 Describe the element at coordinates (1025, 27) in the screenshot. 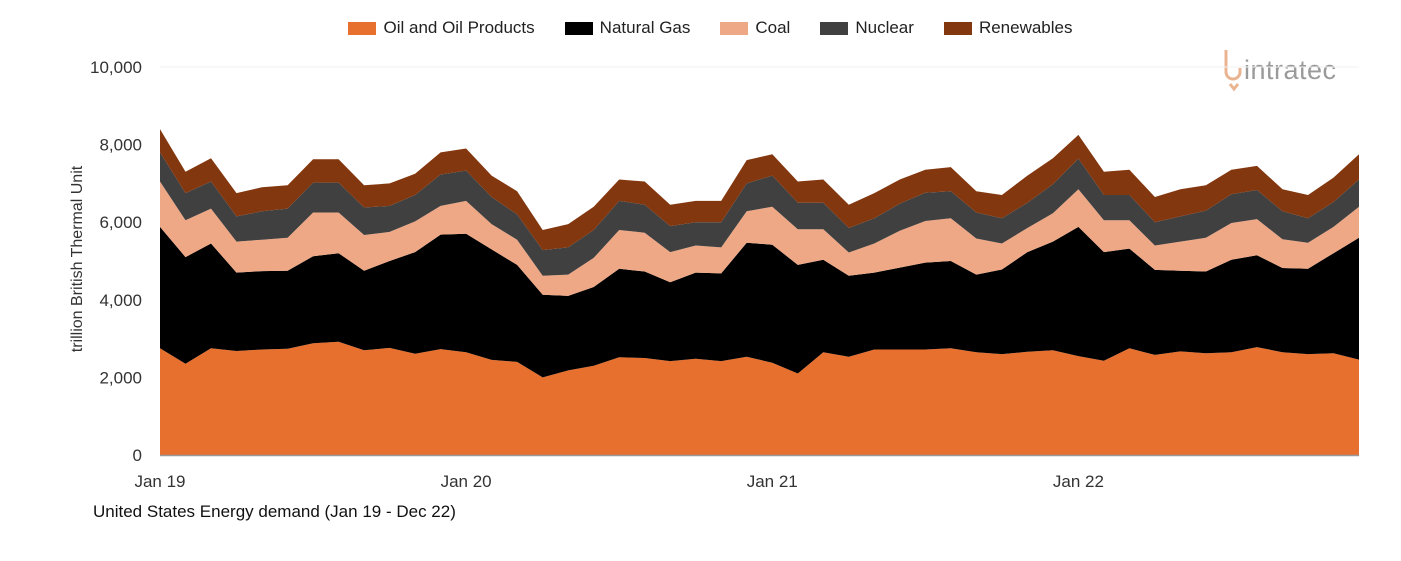

I see `legend-label: Renewables` at that location.